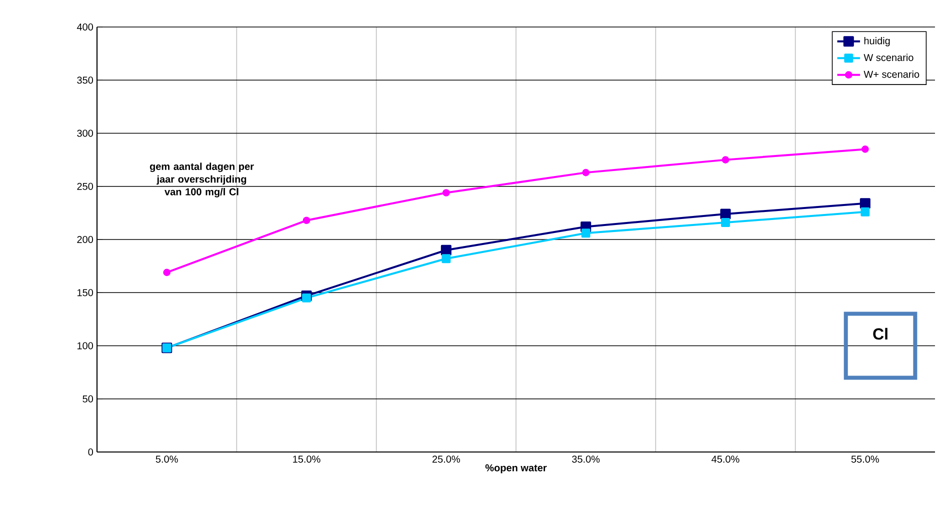  What do you see at coordinates (85, 240) in the screenshot?
I see `y-tick-label: 200` at bounding box center [85, 240].